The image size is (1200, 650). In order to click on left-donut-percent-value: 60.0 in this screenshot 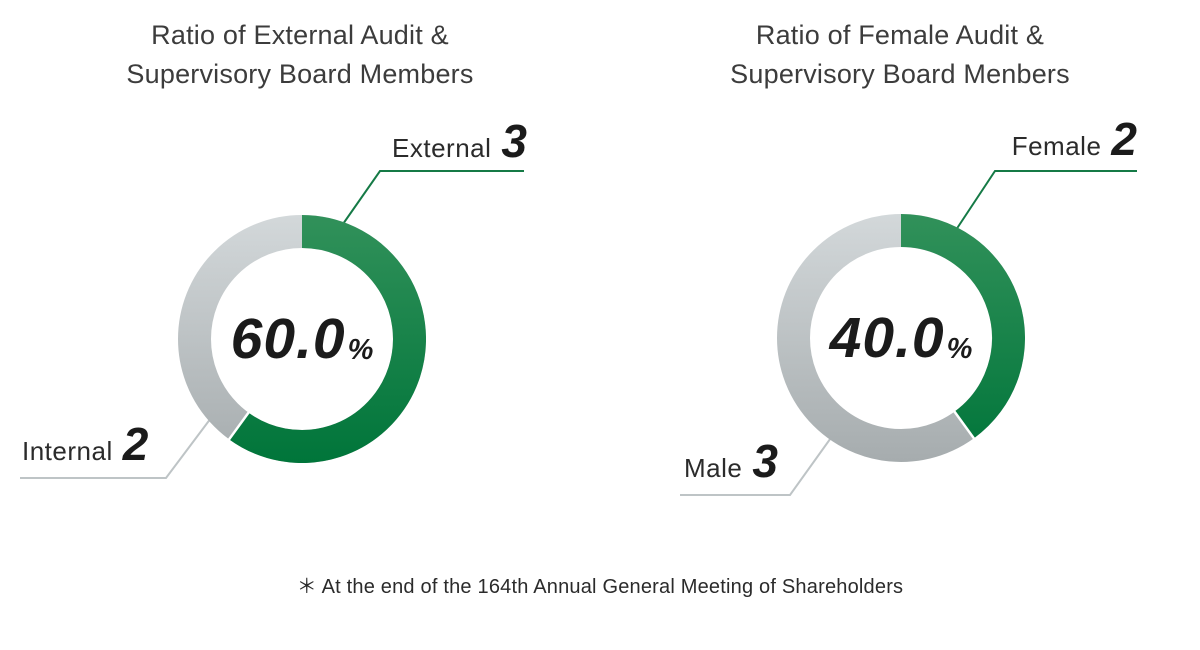, I will do `click(288, 338)`.